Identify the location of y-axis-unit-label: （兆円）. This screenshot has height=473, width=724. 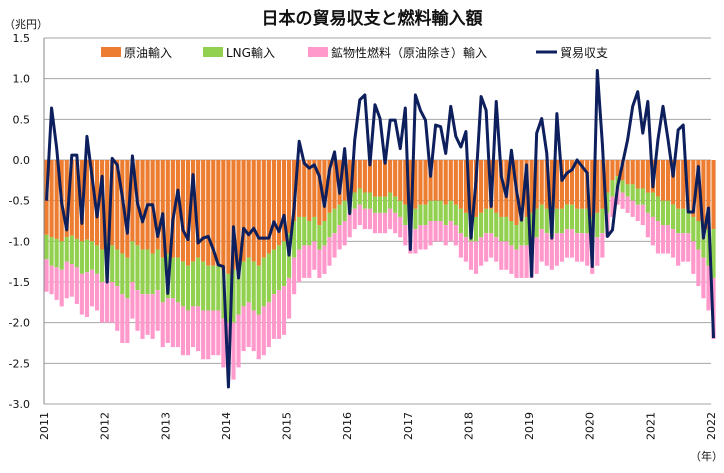
(26, 24).